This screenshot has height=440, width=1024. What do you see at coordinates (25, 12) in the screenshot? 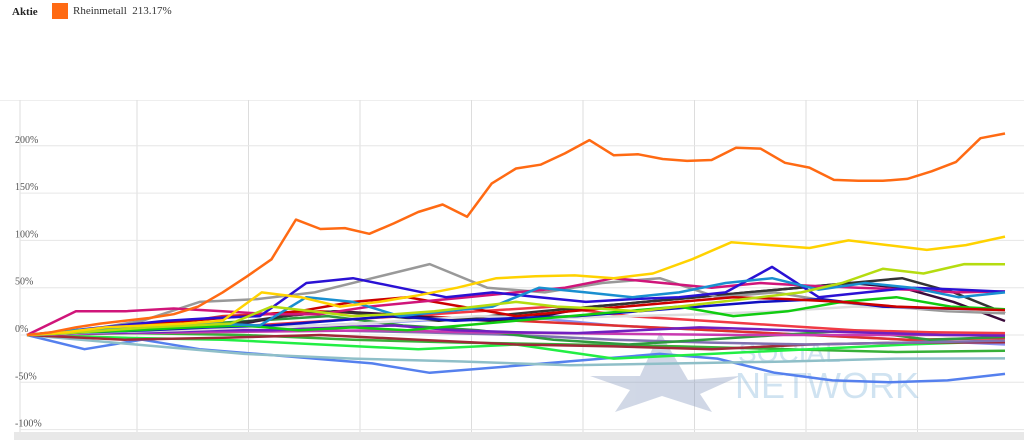
I see `legend-title: Aktie` at bounding box center [25, 12].